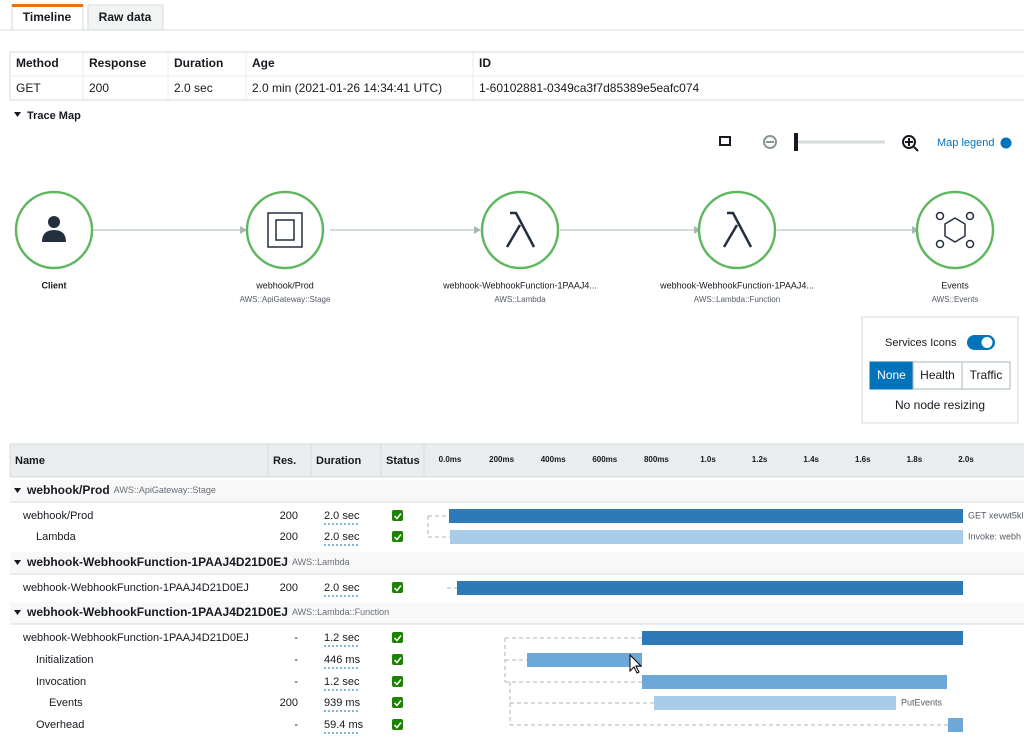 This screenshot has width=1024, height=744. Describe the element at coordinates (66, 703) in the screenshot. I see `row-name: Events` at that location.